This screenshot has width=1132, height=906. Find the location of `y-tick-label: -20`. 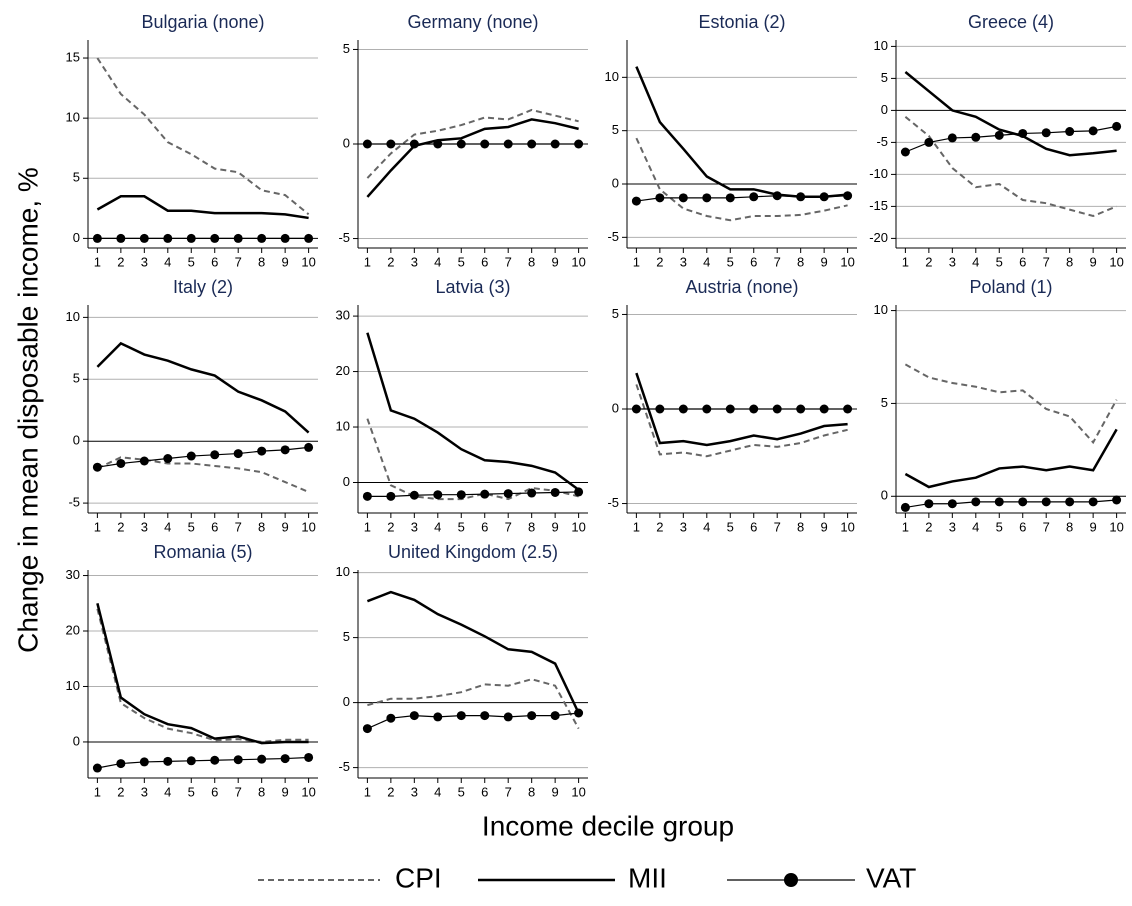

y-tick-label: -20 is located at coordinates (878, 237).